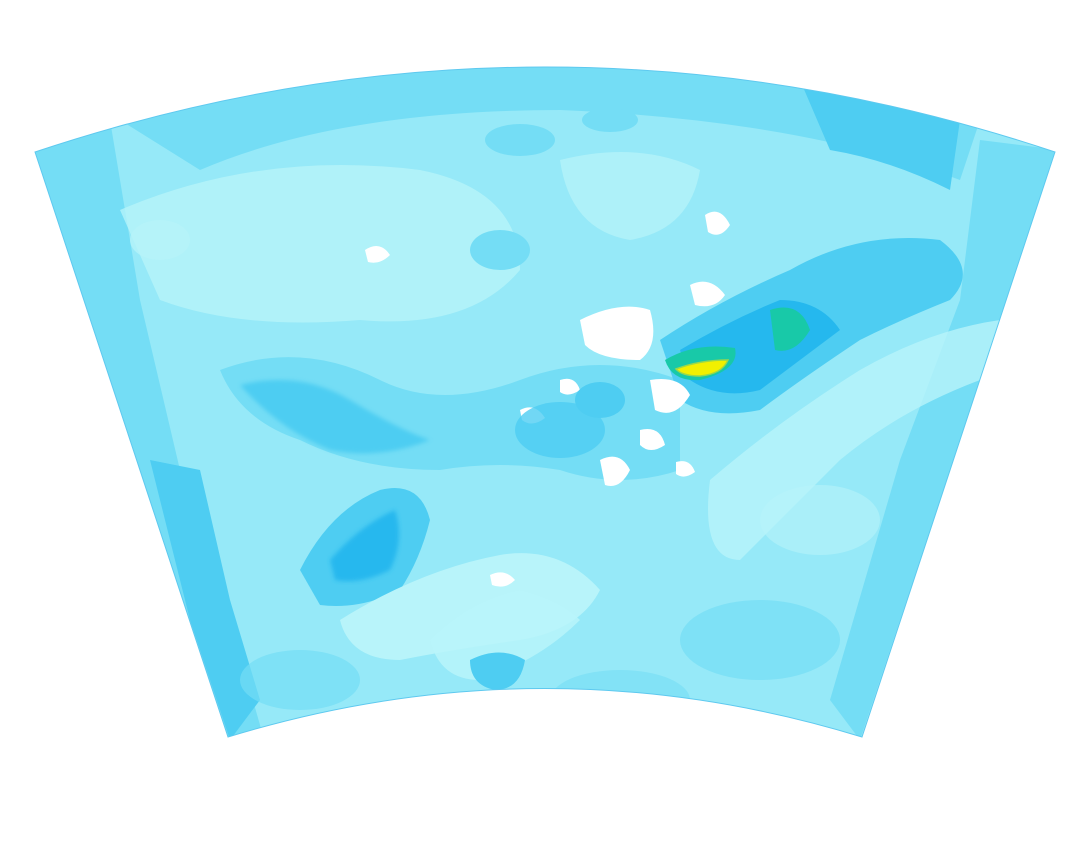 The width and height of the screenshot is (1087, 860). Describe the element at coordinates (630, 196) in the screenshot. I see `north-light-patch` at that location.